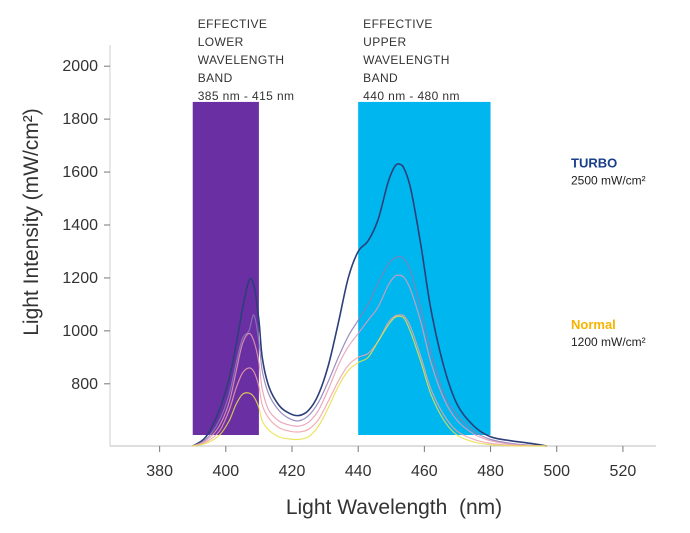 The image size is (690, 533). Describe the element at coordinates (80, 331) in the screenshot. I see `y-tick-label-1000: 1000` at that location.